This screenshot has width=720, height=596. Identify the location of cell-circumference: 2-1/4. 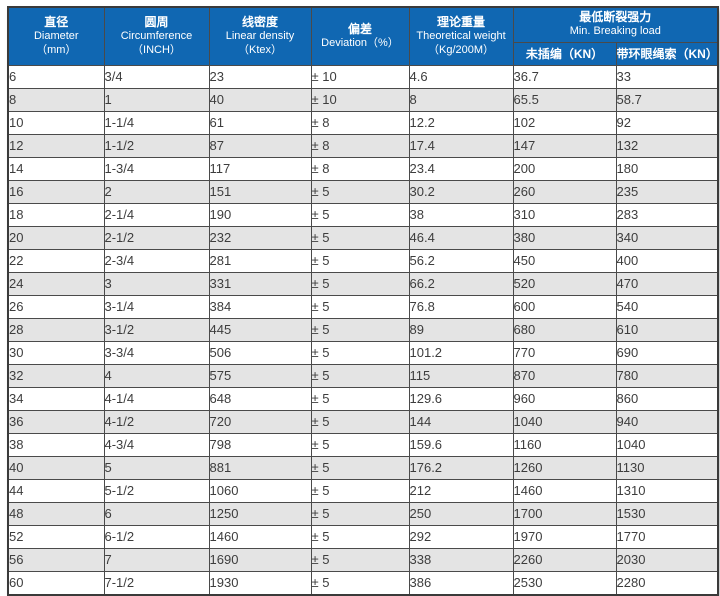
(156, 214).